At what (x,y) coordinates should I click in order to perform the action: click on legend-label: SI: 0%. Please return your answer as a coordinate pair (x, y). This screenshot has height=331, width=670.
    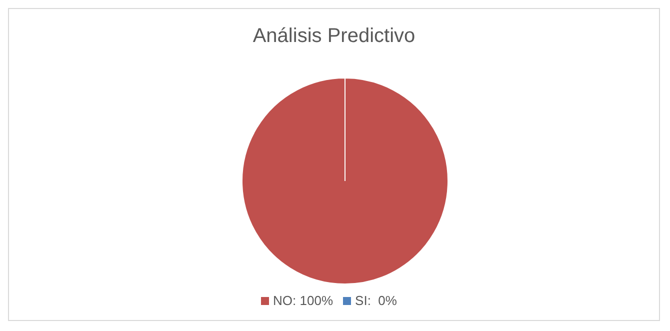
    Looking at the image, I should click on (376, 300).